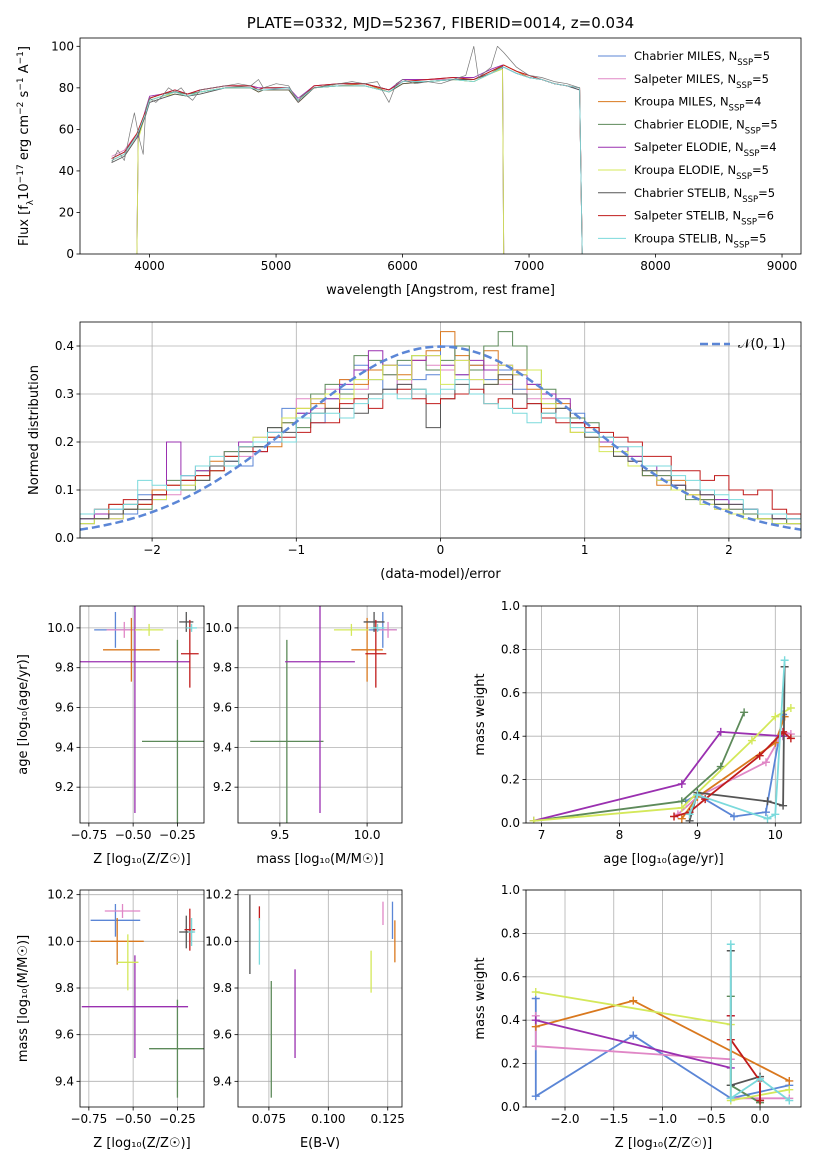 This screenshot has height=1170, width=819. What do you see at coordinates (480, 998) in the screenshot?
I see `y-axis-label: mass weight` at bounding box center [480, 998].